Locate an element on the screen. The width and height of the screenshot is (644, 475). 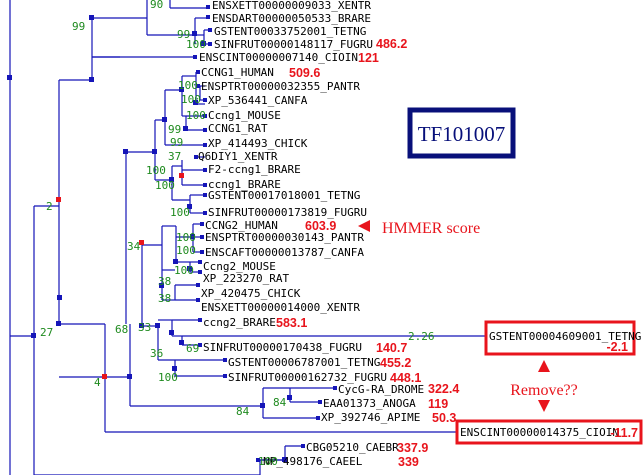
hmmer-score: 119 is located at coordinates (438, 404).